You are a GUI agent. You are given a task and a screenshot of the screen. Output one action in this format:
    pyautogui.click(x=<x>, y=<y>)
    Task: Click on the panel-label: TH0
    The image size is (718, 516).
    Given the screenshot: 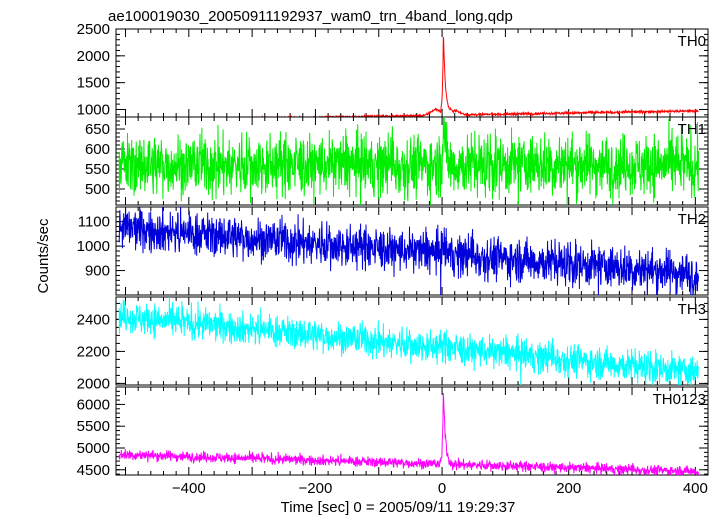 What is the action you would take?
    pyautogui.click(x=692, y=41)
    